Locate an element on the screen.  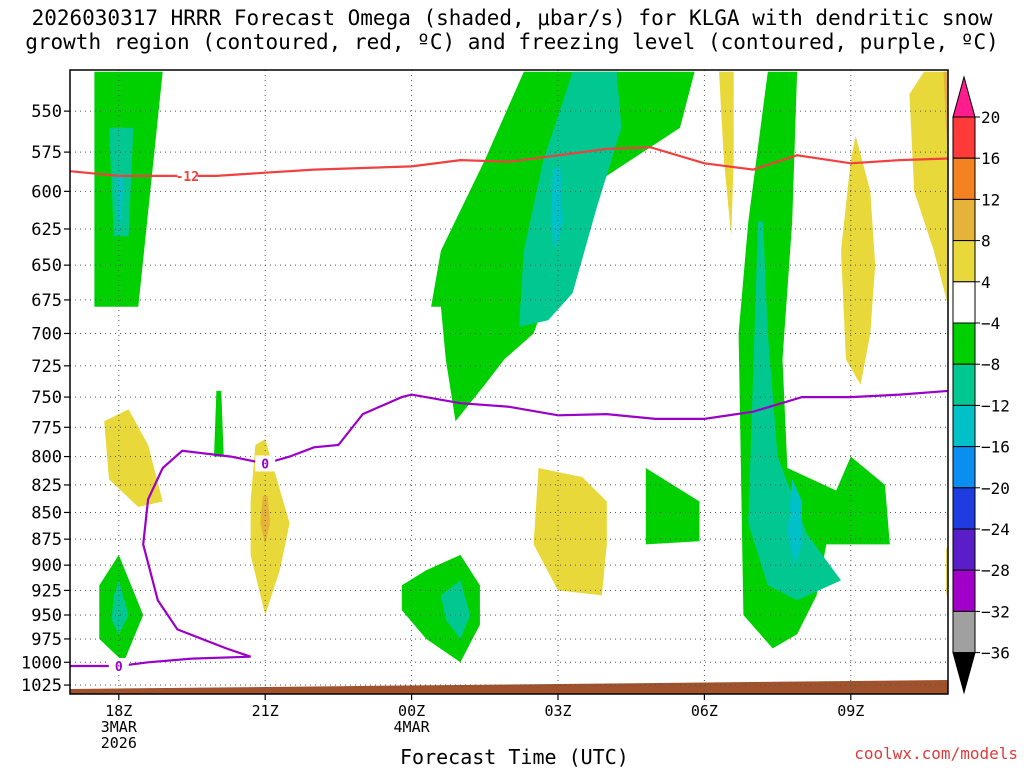
colorbar-bottom-arrow is located at coordinates (964, 673).